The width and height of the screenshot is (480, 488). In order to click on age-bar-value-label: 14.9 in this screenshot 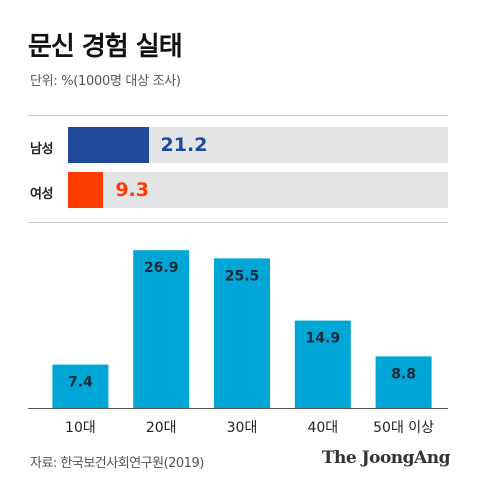, I will do `click(323, 339)`.